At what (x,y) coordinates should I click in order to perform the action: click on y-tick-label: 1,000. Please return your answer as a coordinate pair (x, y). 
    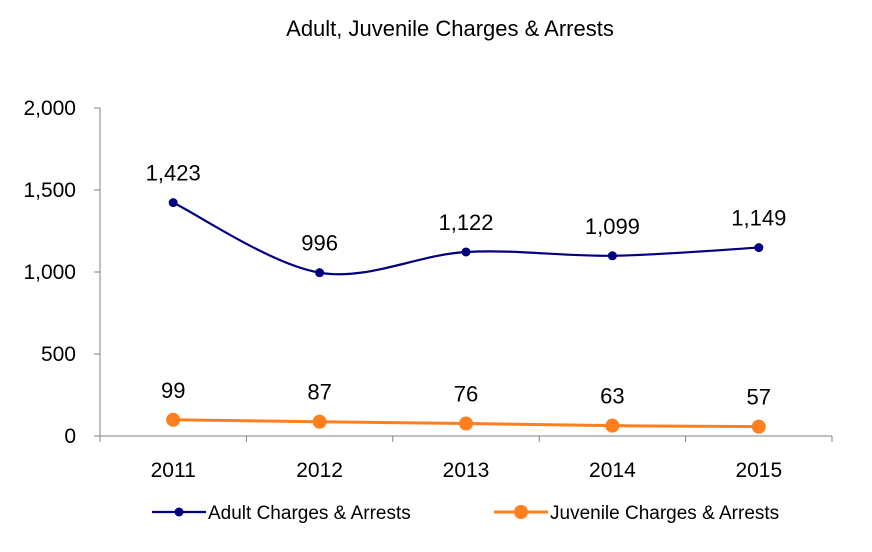
    Looking at the image, I should click on (49, 272).